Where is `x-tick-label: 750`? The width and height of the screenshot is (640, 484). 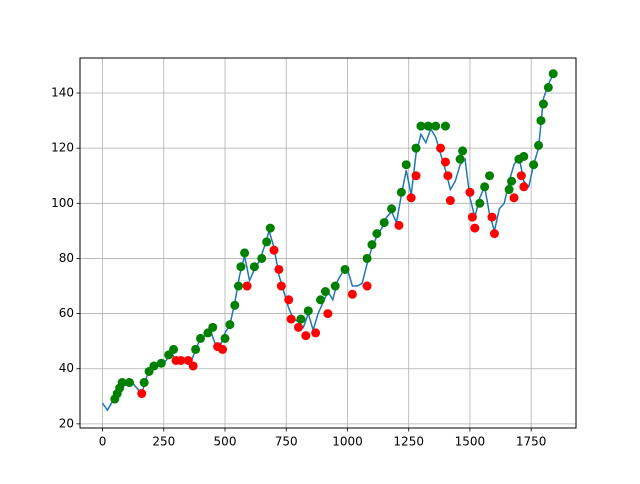 x-tick-label: 750 is located at coordinates (286, 442).